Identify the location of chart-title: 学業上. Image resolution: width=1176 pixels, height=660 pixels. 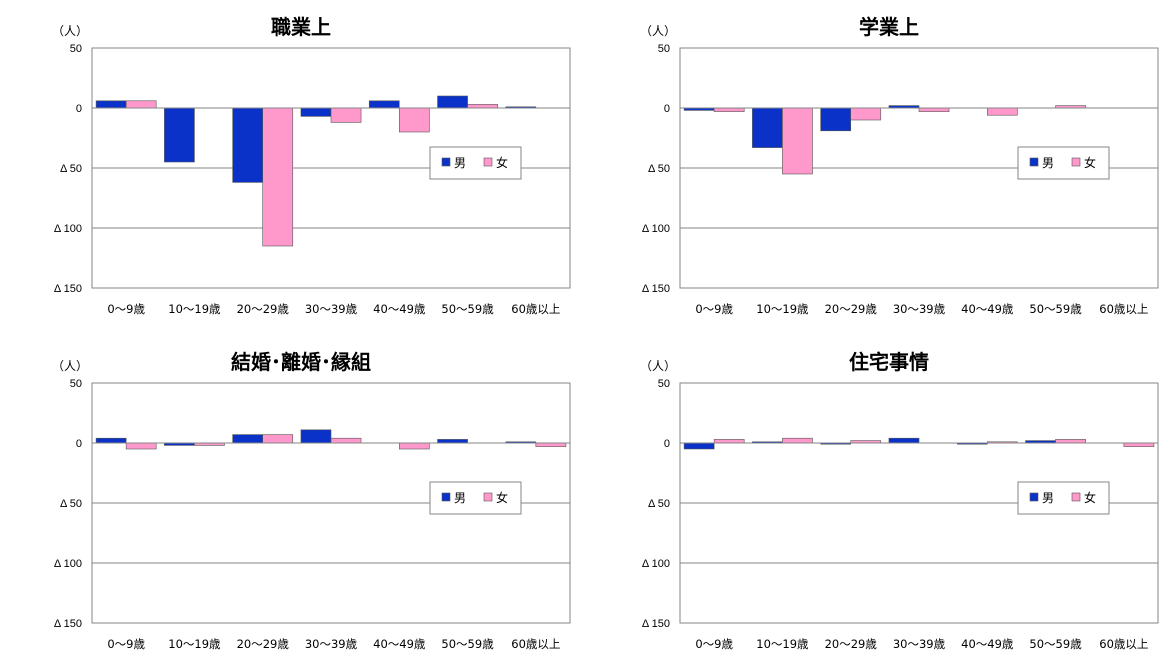
(889, 27).